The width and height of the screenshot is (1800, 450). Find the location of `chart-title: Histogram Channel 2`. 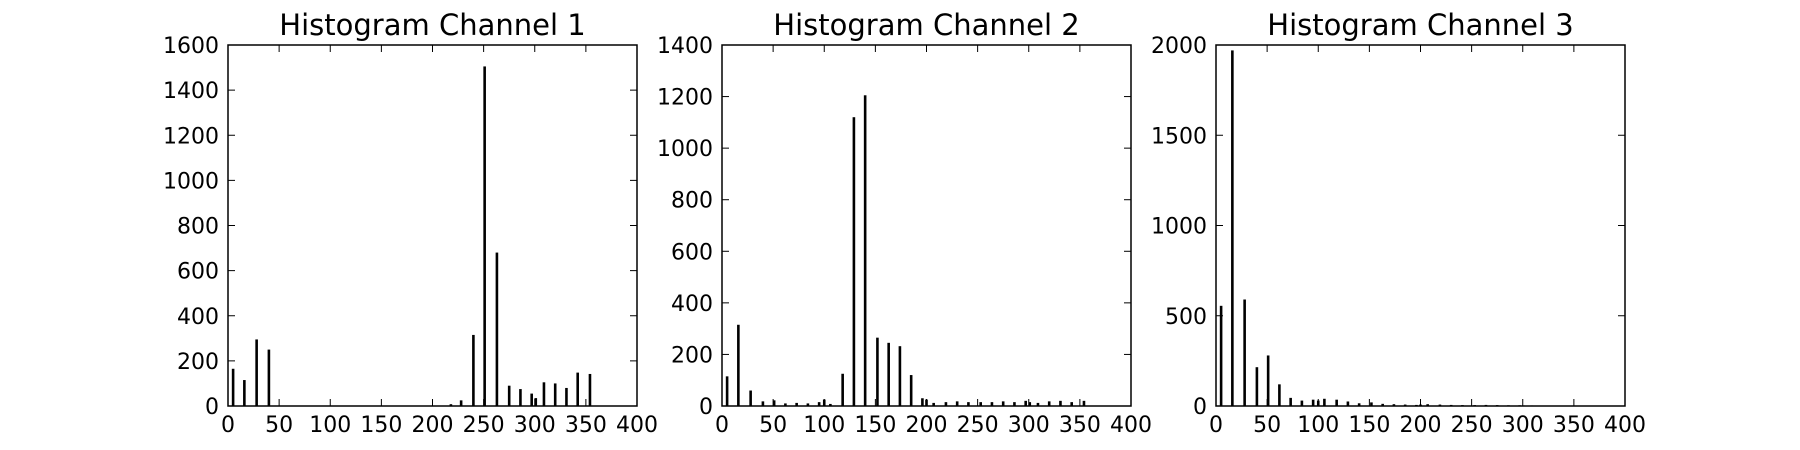

chart-title: Histogram Channel 2 is located at coordinates (926, 25).